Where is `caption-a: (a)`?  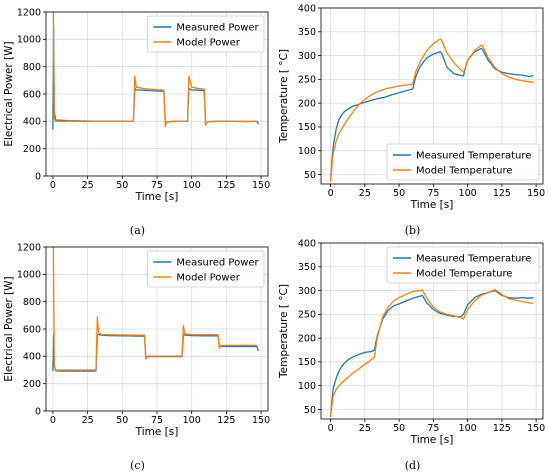 caption-a: (a) is located at coordinates (137, 230).